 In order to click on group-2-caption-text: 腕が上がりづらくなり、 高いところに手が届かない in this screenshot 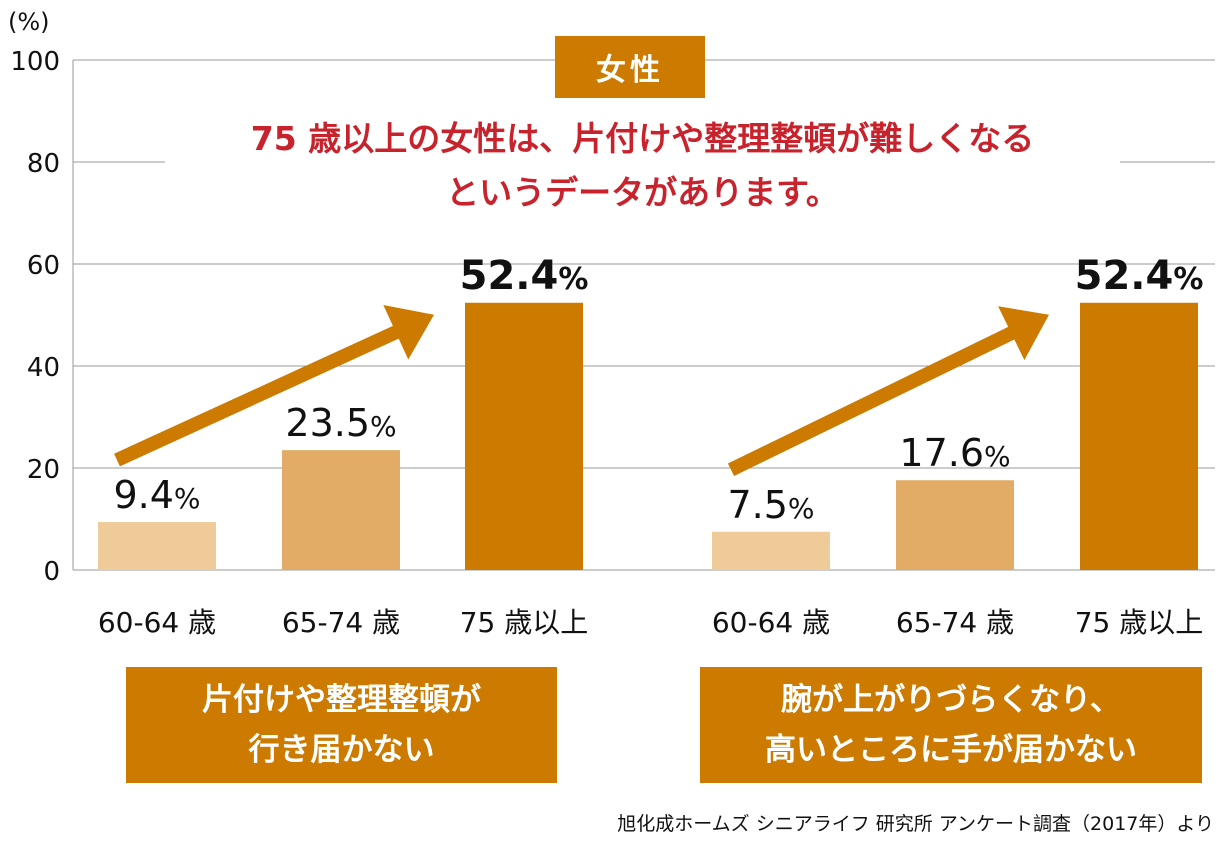, I will do `click(951, 725)`.